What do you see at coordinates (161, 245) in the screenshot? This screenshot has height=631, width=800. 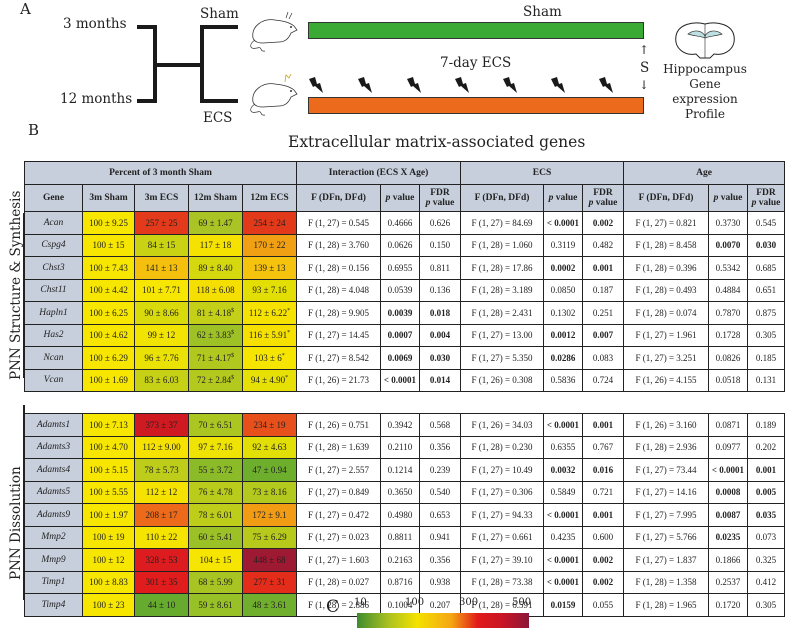 I see `expression-cell: 84 ± 15` at bounding box center [161, 245].